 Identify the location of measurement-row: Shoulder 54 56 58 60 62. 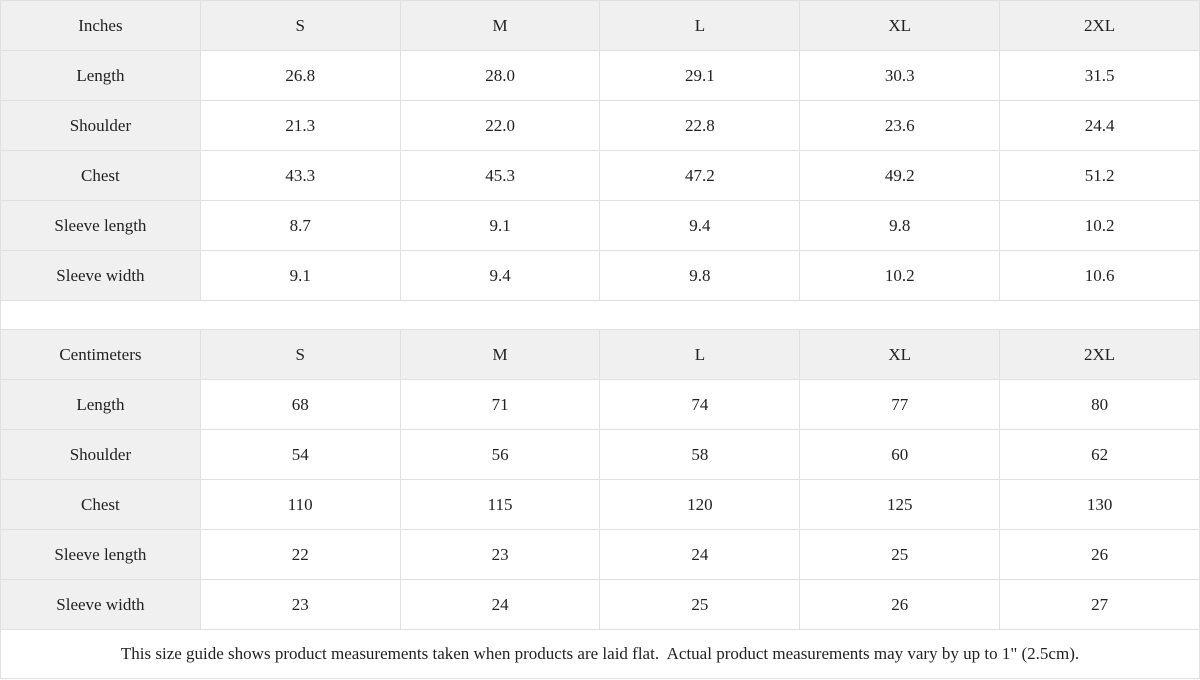
(600, 454).